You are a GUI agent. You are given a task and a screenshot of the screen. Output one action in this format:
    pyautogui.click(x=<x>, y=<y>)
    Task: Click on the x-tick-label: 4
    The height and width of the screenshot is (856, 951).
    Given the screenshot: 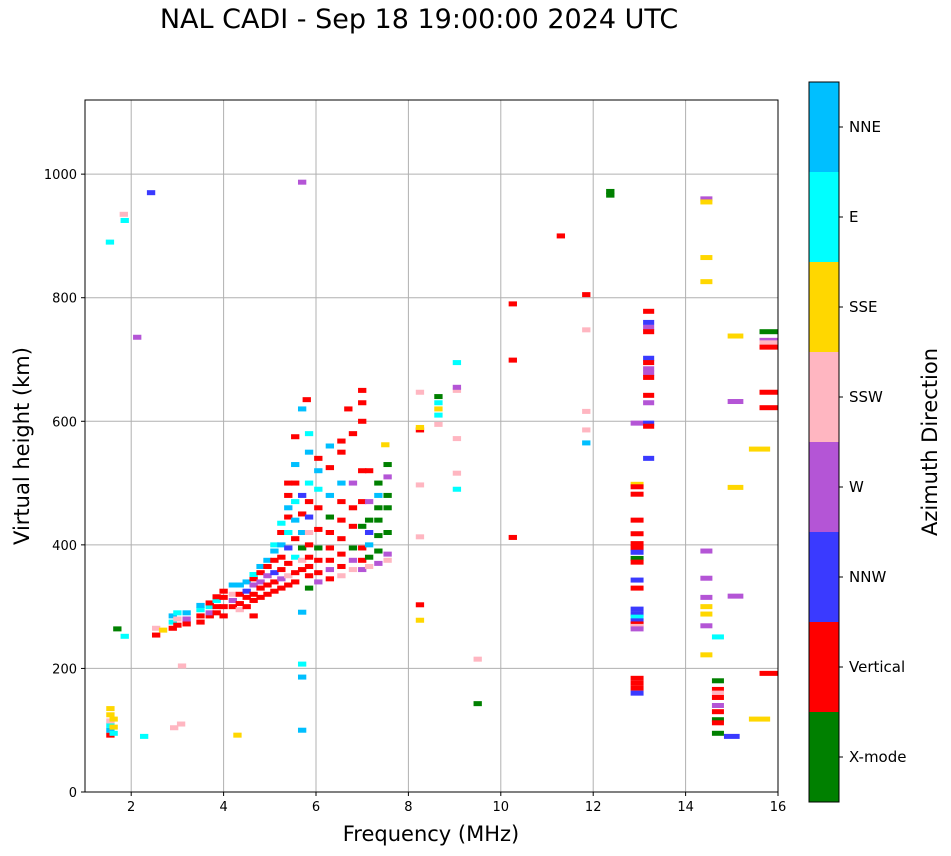 What is the action you would take?
    pyautogui.click(x=223, y=807)
    